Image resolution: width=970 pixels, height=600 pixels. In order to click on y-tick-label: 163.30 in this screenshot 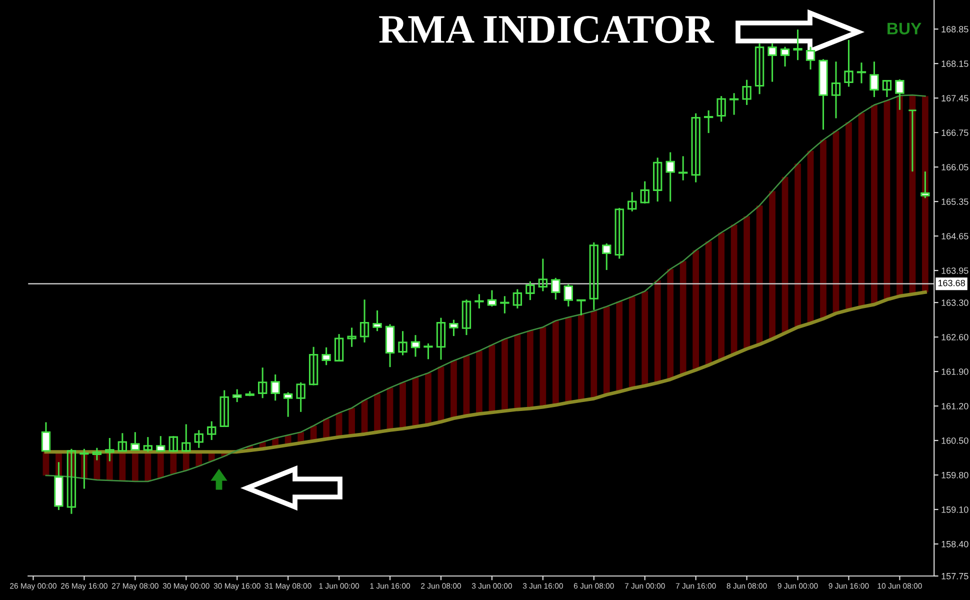, I will do `click(955, 303)`.